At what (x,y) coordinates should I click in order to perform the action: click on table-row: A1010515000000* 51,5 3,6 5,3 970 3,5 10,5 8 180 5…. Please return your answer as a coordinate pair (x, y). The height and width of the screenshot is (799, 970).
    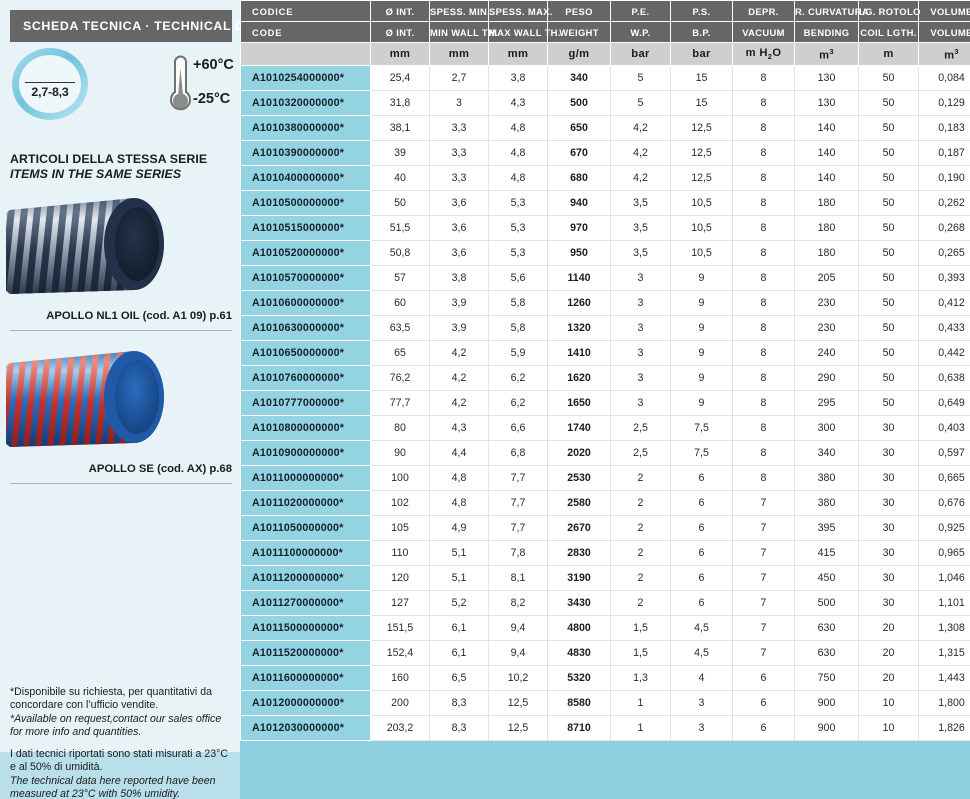
    Looking at the image, I should click on (605, 228).